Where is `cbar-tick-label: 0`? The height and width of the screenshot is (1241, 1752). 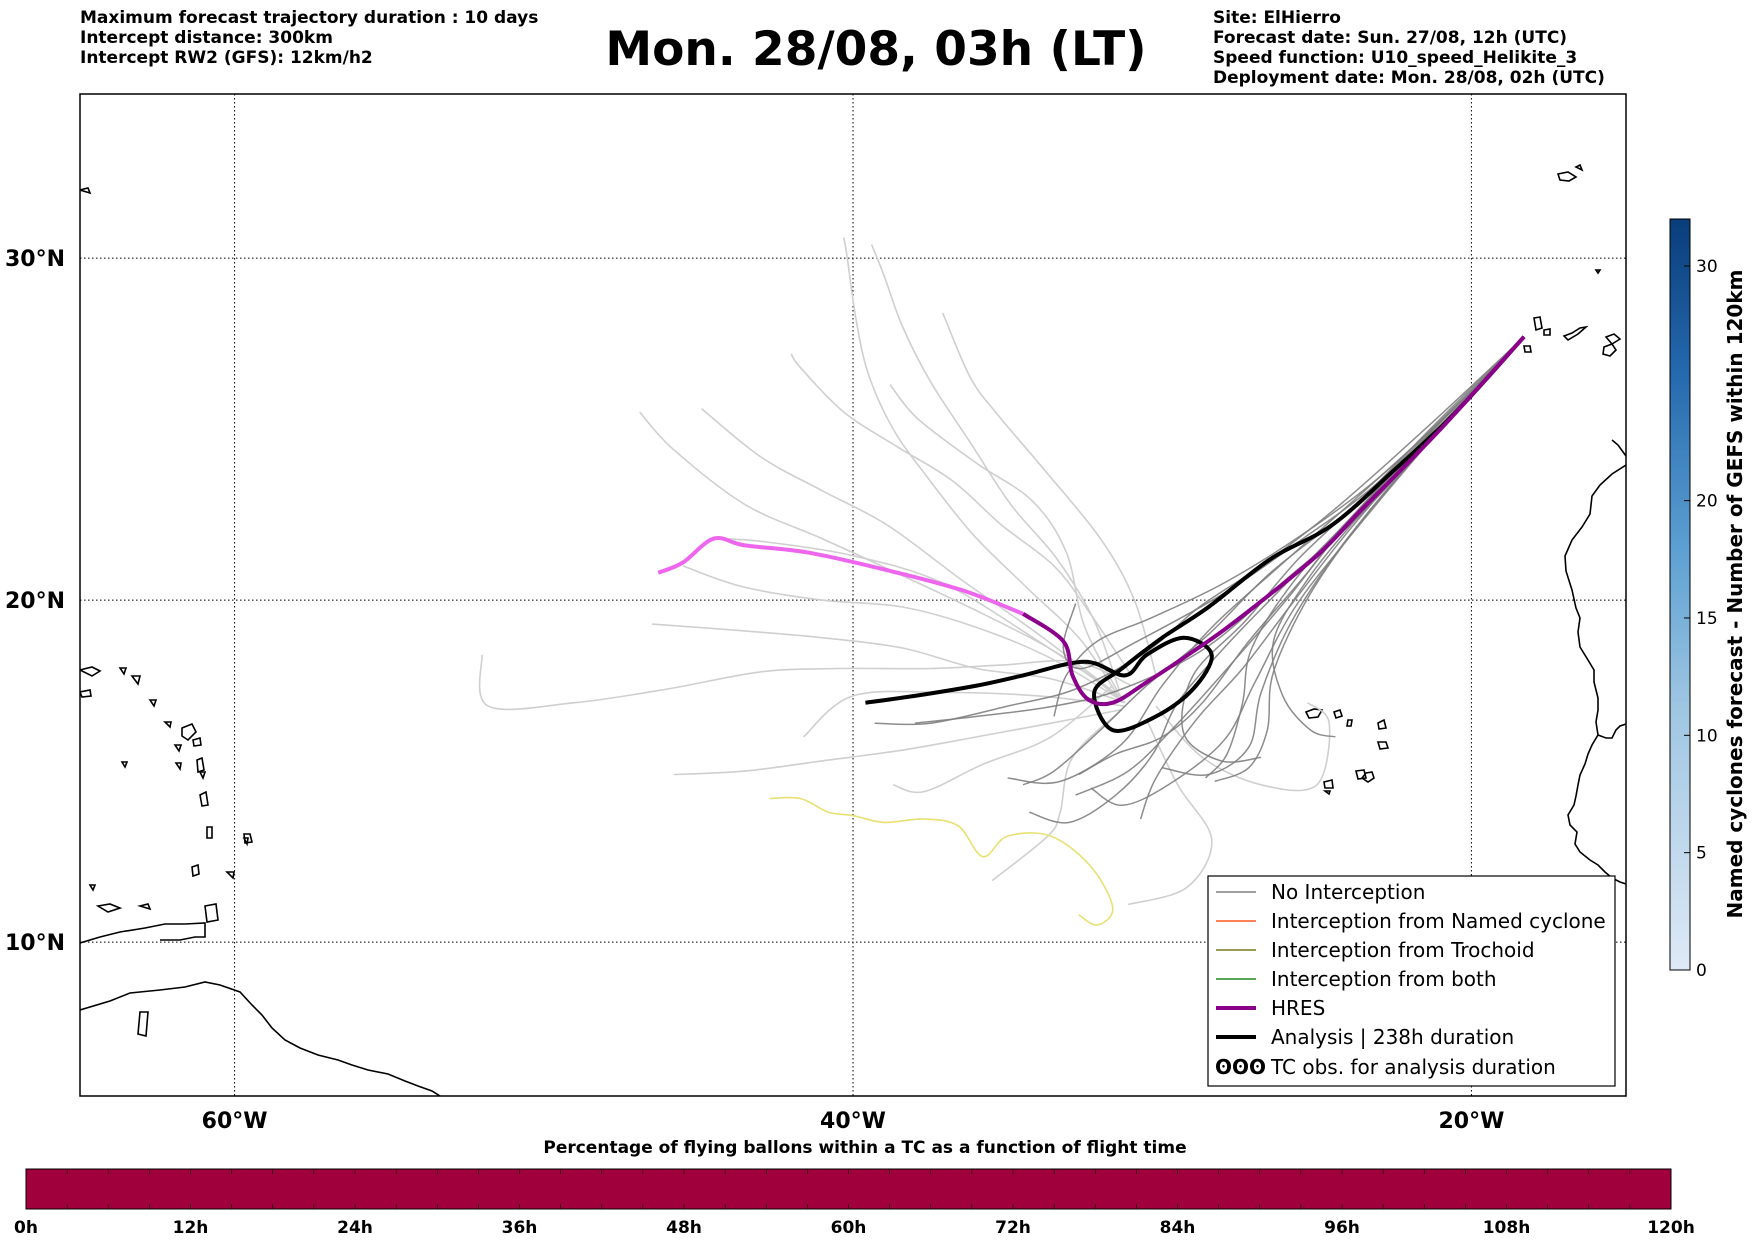 cbar-tick-label: 0 is located at coordinates (1701, 971).